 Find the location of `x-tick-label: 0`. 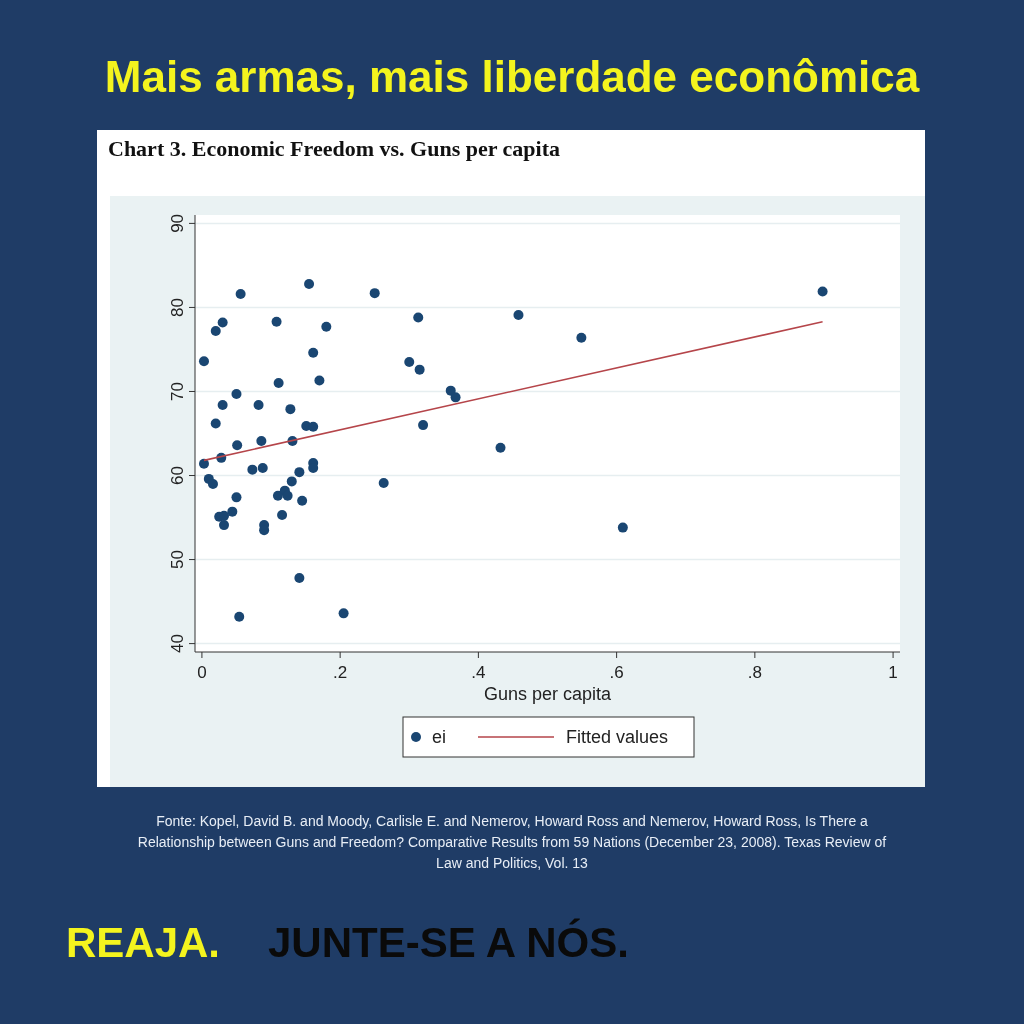

x-tick-label: 0 is located at coordinates (202, 672).